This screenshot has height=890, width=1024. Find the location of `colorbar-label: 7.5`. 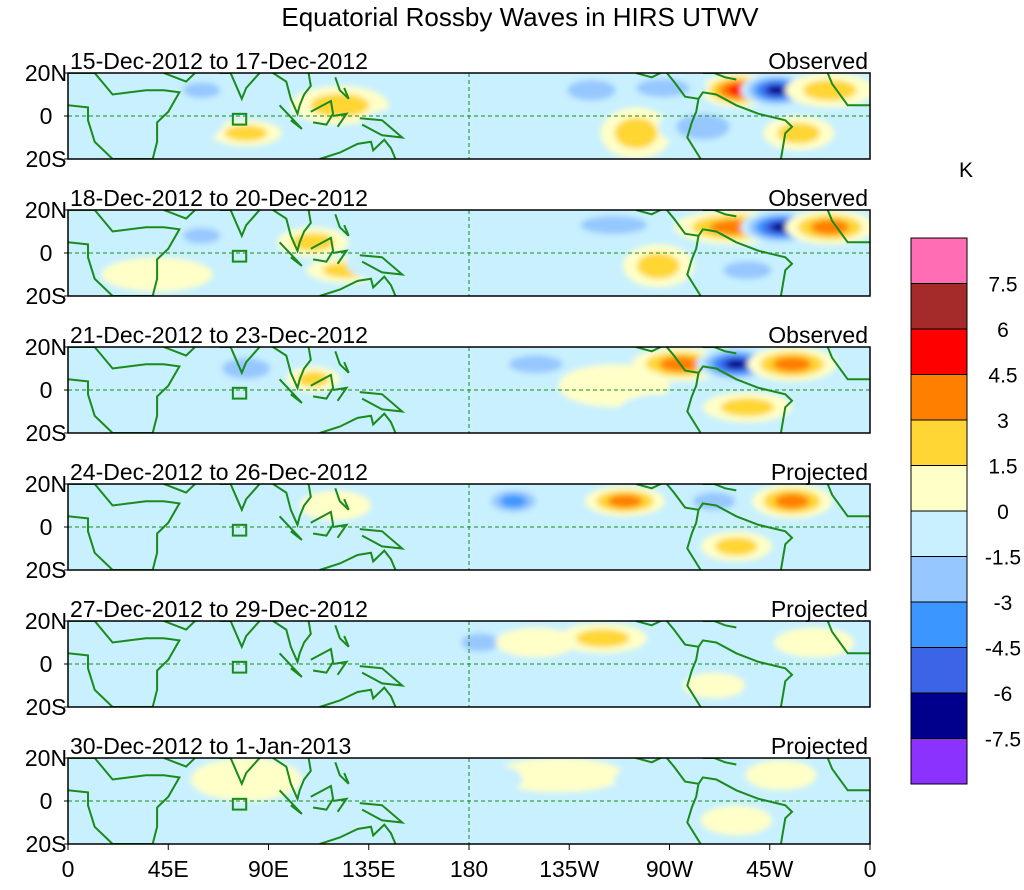

colorbar-label: 7.5 is located at coordinates (1002, 285).